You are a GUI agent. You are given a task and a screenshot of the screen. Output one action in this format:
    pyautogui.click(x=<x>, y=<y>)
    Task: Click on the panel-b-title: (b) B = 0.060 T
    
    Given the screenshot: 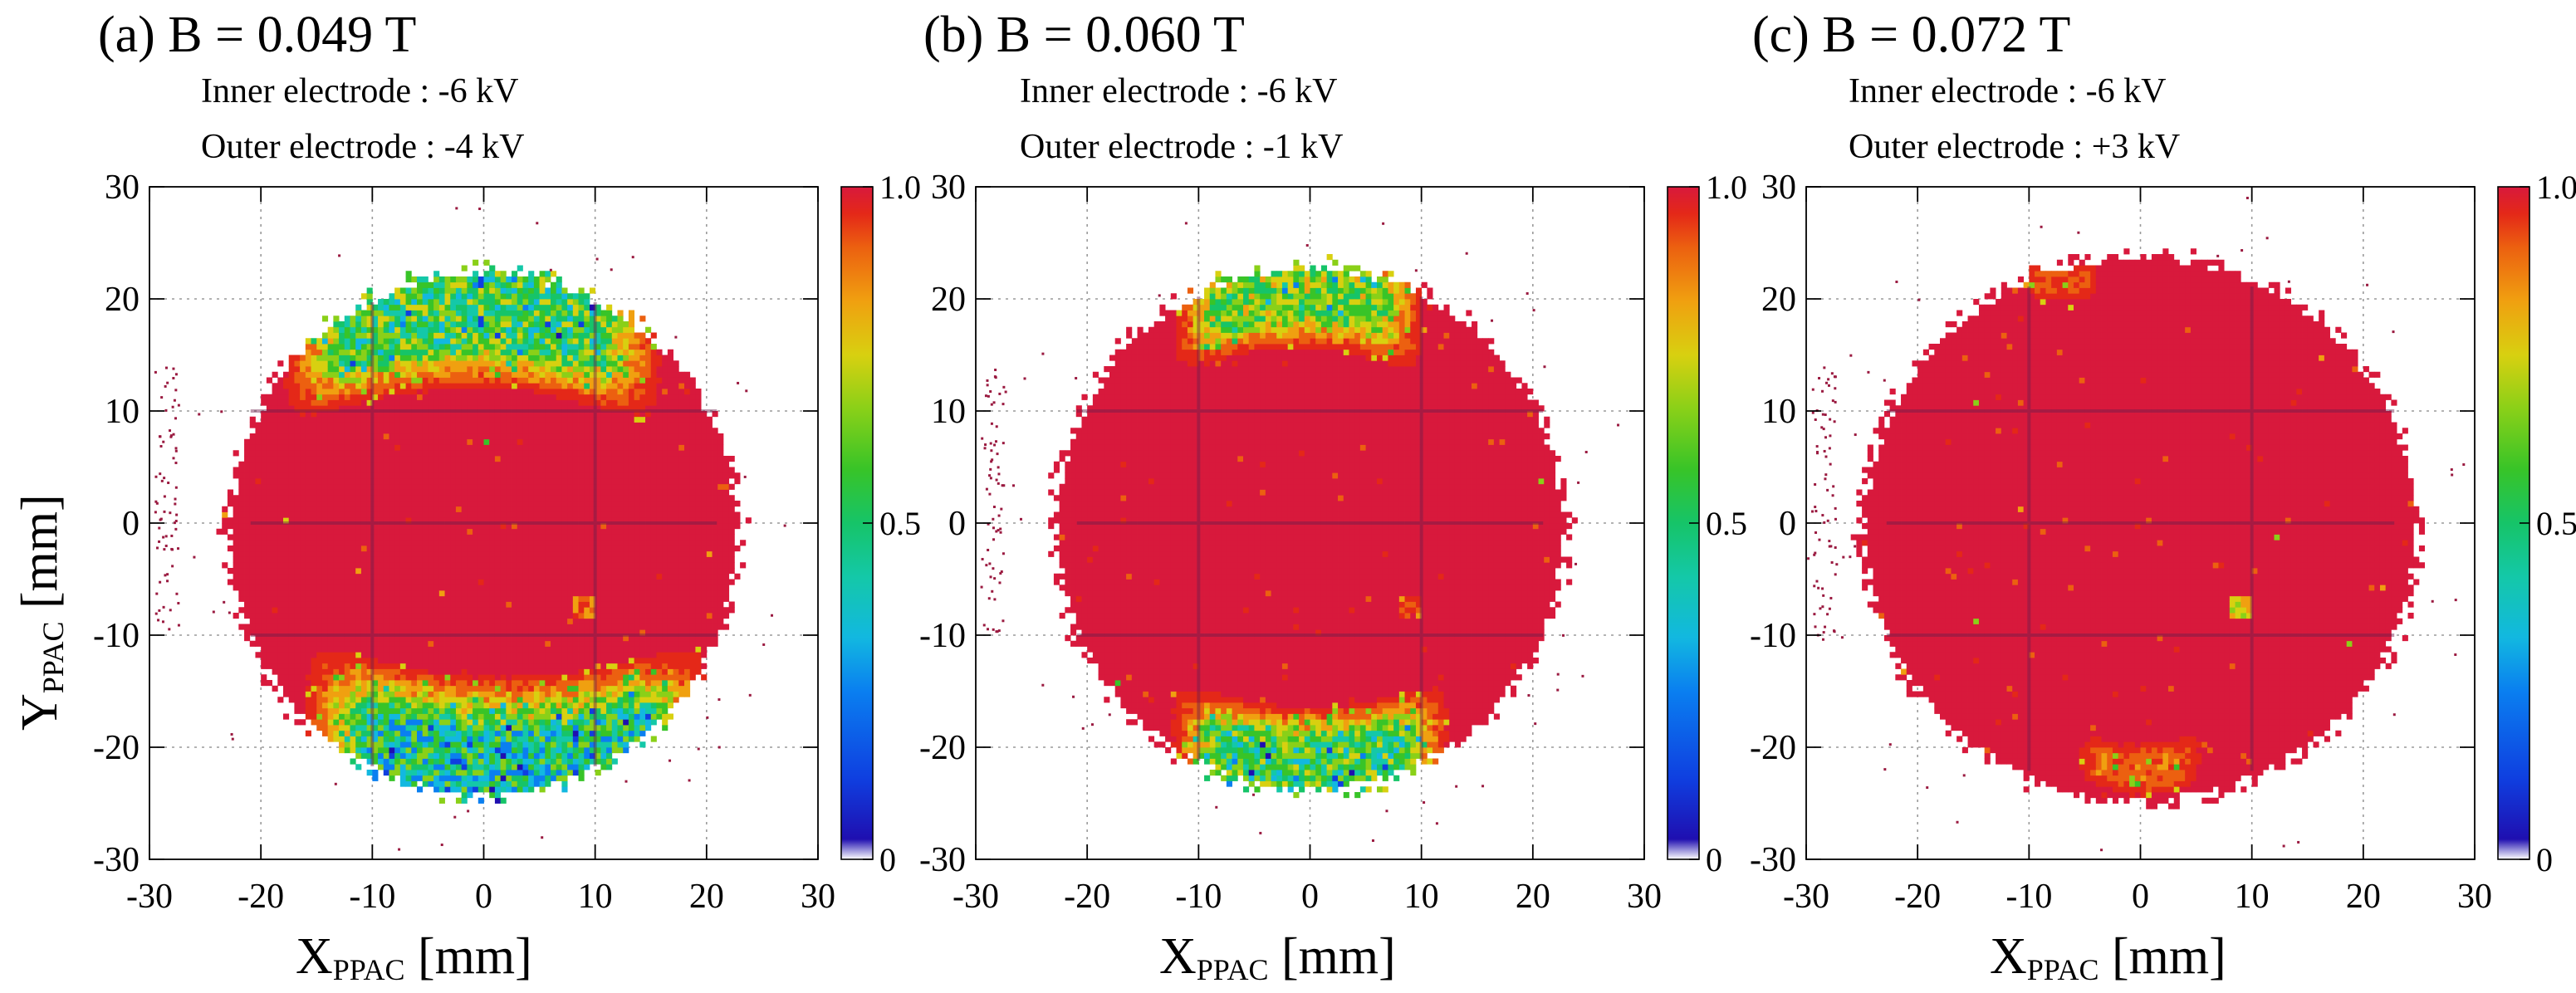 What is the action you would take?
    pyautogui.click(x=1084, y=35)
    